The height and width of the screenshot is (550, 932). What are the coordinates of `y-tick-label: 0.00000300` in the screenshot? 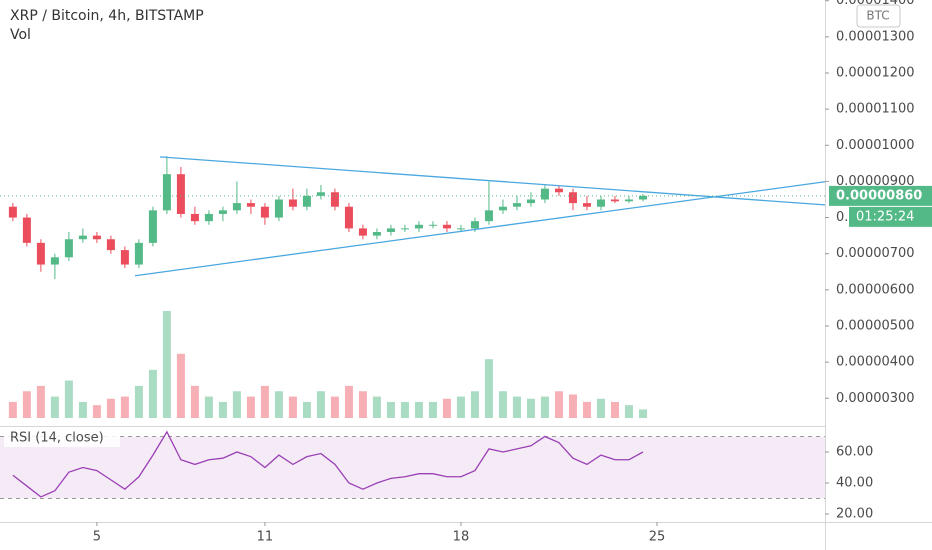 It's located at (875, 398).